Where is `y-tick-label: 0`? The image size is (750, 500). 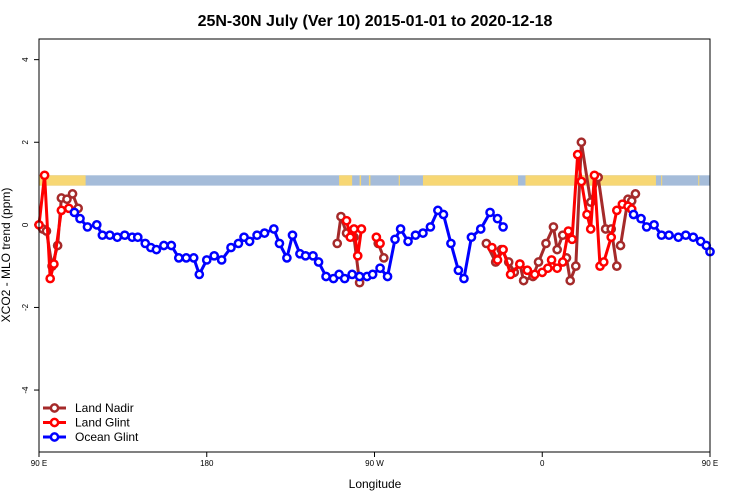
y-tick-label: 0 is located at coordinates (25, 224).